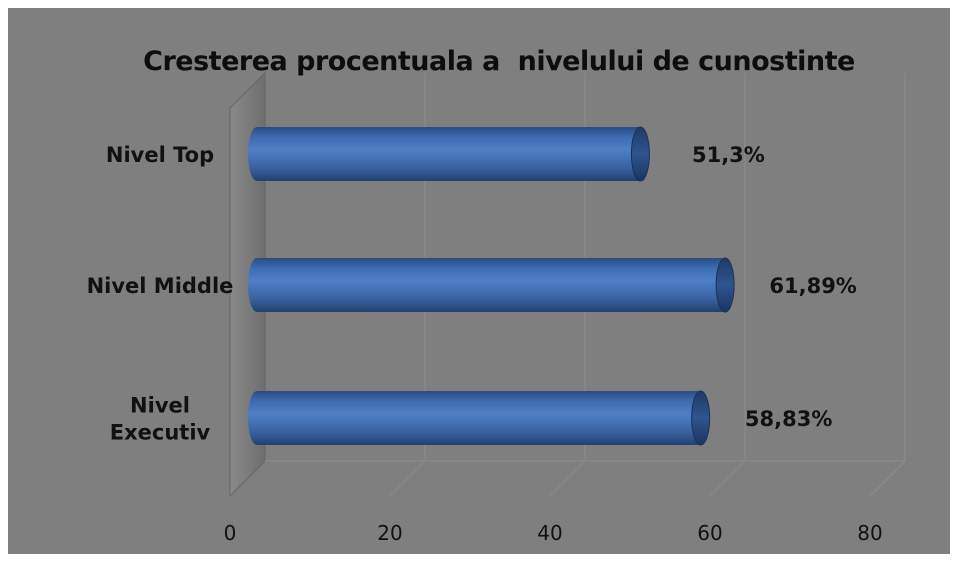 This screenshot has height=562, width=957. I want to click on x-tick-label: 40, so click(549, 533).